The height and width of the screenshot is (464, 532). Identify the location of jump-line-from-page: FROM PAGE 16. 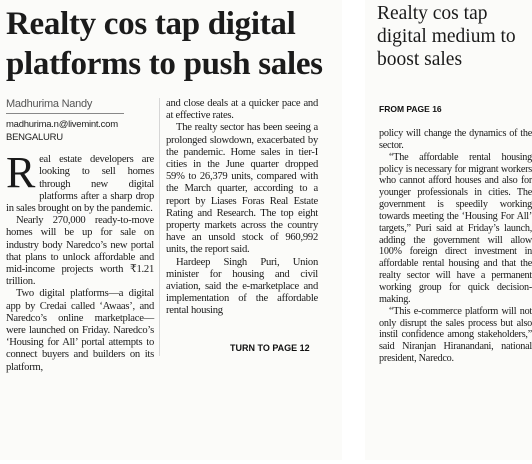
(410, 109).